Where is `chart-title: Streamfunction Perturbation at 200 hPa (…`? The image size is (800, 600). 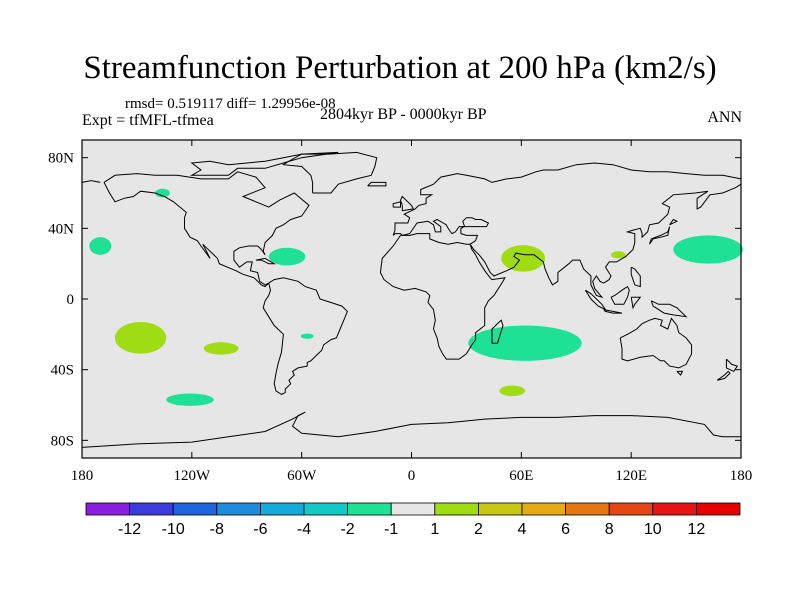 chart-title: Streamfunction Perturbation at 200 hPa (… is located at coordinates (400, 68).